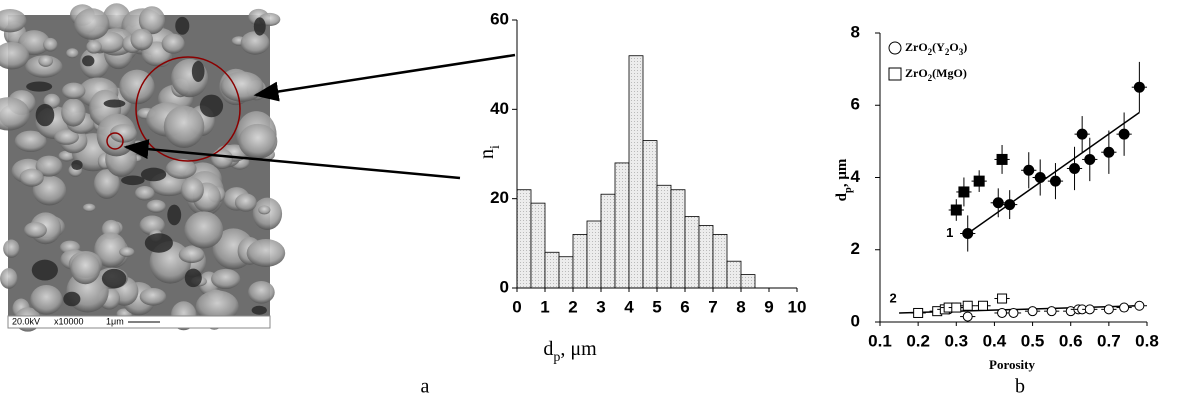  What do you see at coordinates (487, 154) in the screenshot?
I see `axis-label-part: n` at bounding box center [487, 154].